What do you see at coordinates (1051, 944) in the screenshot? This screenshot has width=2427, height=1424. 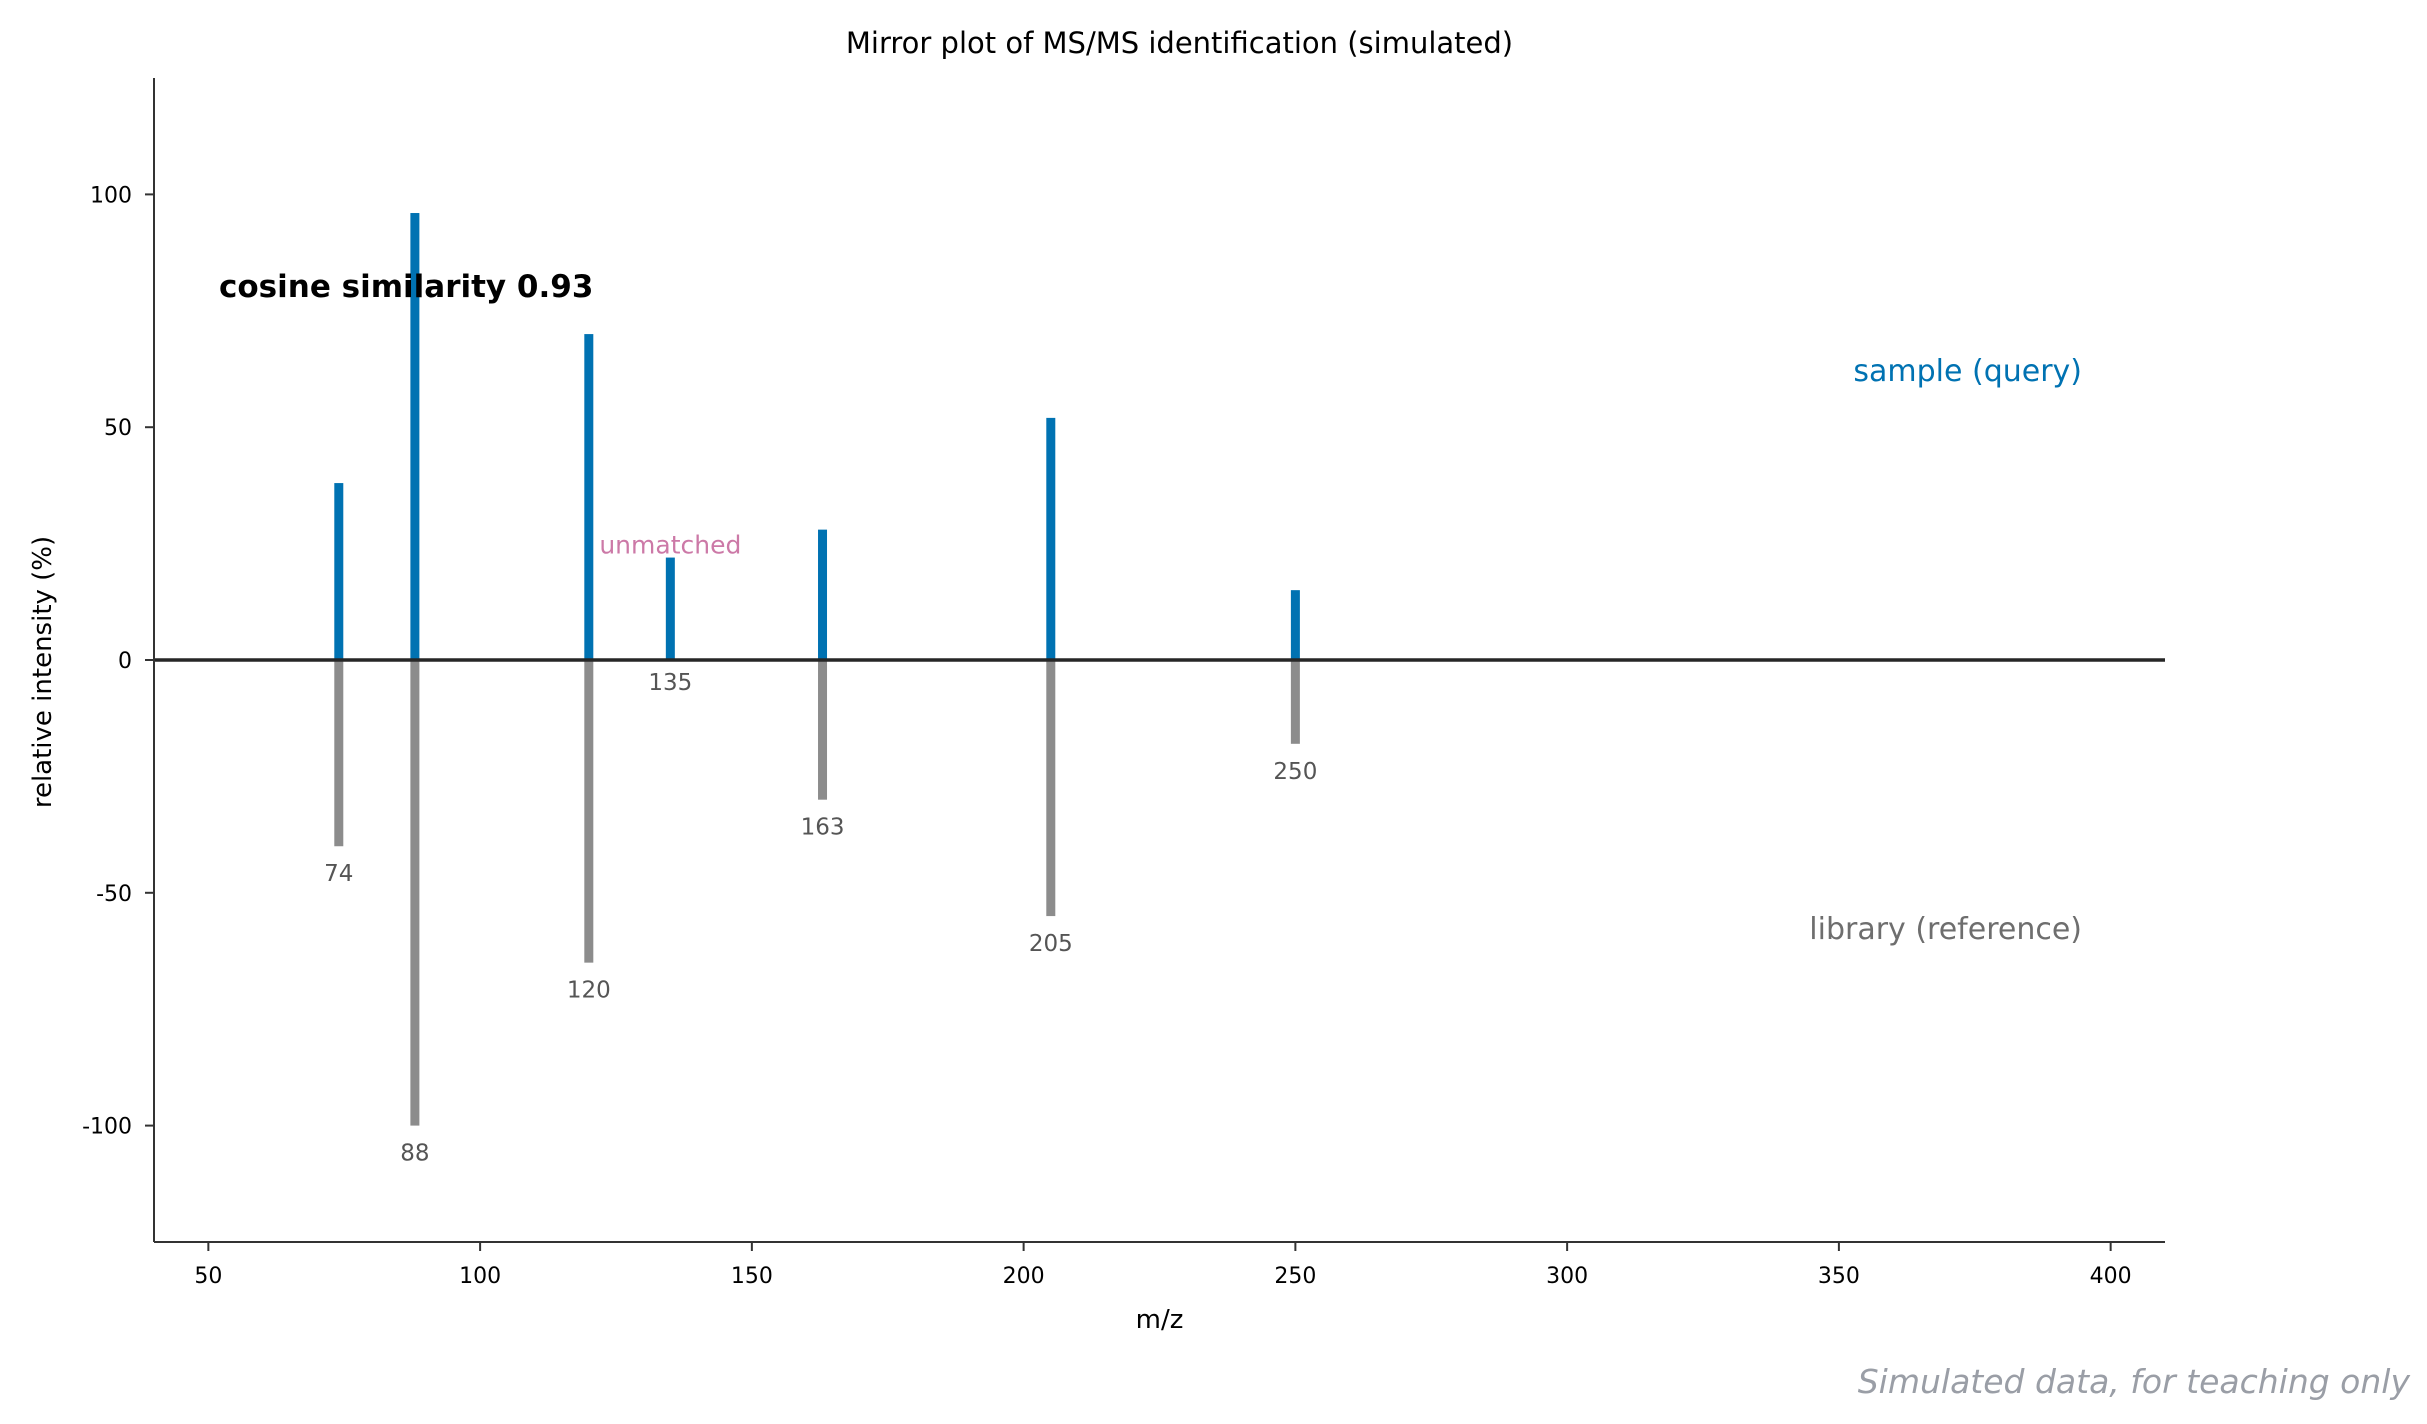 I see `peak-label-205: 205` at bounding box center [1051, 944].